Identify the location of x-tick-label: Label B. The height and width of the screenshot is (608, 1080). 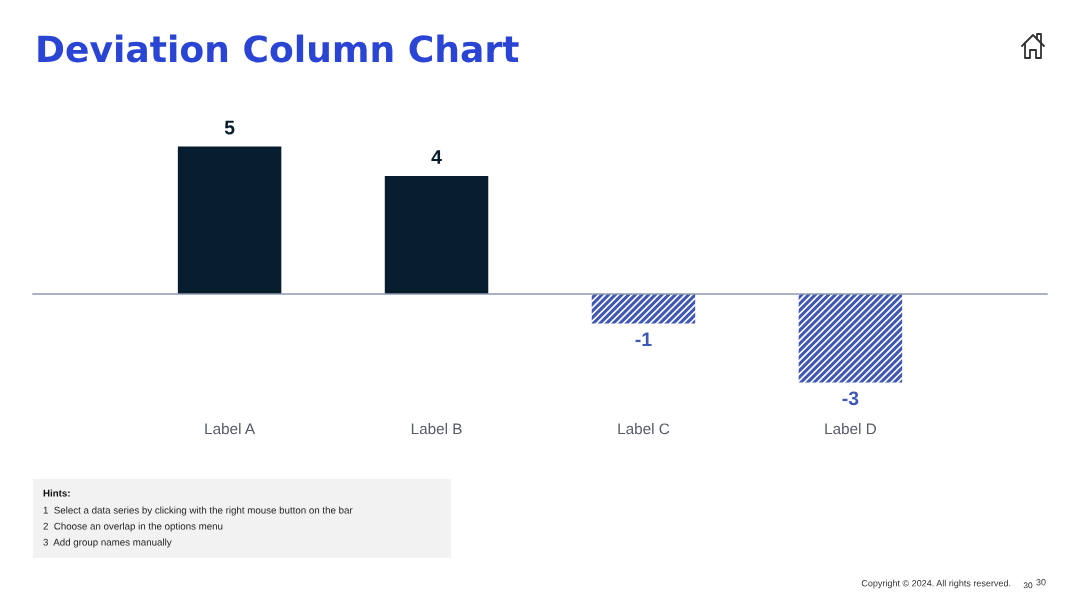
(436, 429).